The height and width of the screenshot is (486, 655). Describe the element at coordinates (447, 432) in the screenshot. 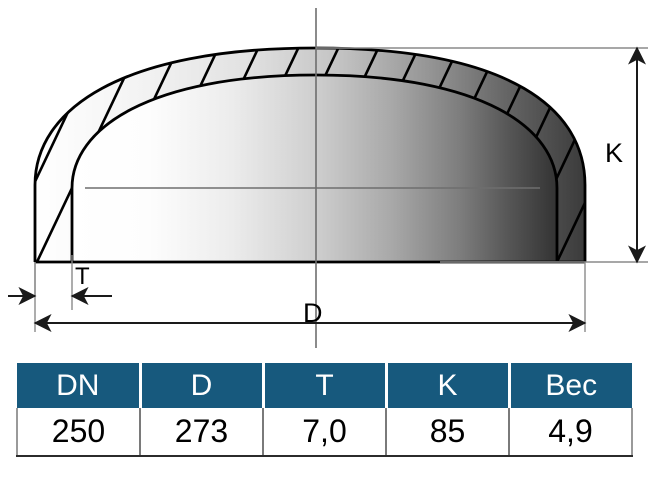

I see `cell-k: 85` at that location.